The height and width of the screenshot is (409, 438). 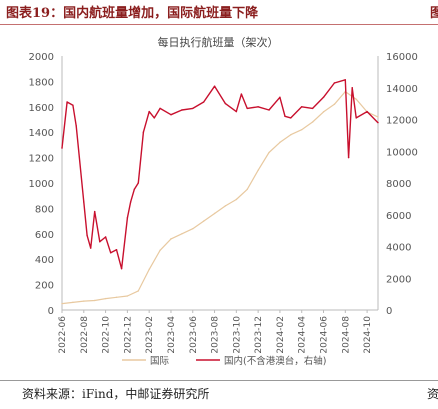 I want to click on x-tick-label: 2024-08, so click(x=346, y=335).